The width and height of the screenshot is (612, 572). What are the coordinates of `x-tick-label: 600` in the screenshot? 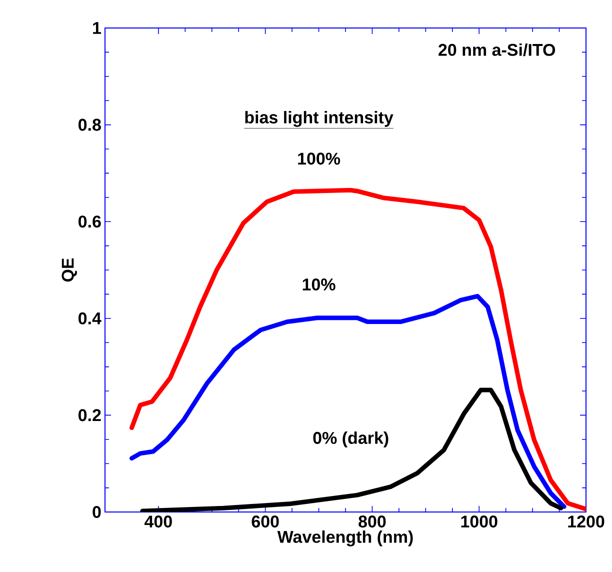 It's located at (265, 522).